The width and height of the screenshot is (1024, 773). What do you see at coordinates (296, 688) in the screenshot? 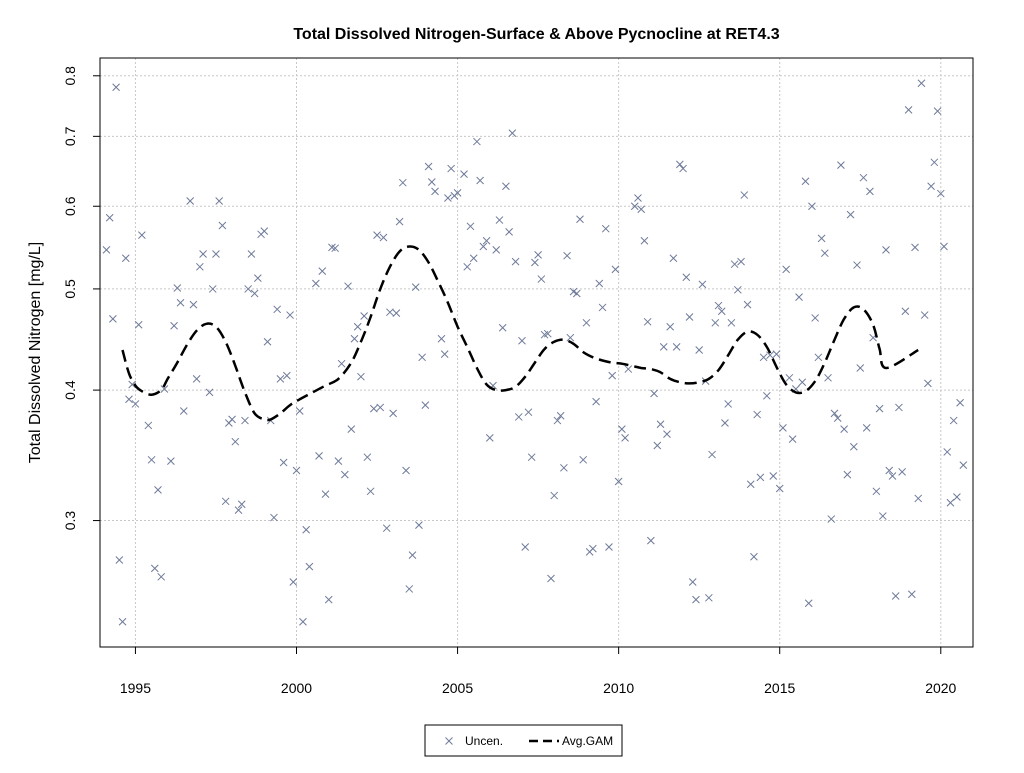
I see `x-tick-label: 2000` at bounding box center [296, 688].